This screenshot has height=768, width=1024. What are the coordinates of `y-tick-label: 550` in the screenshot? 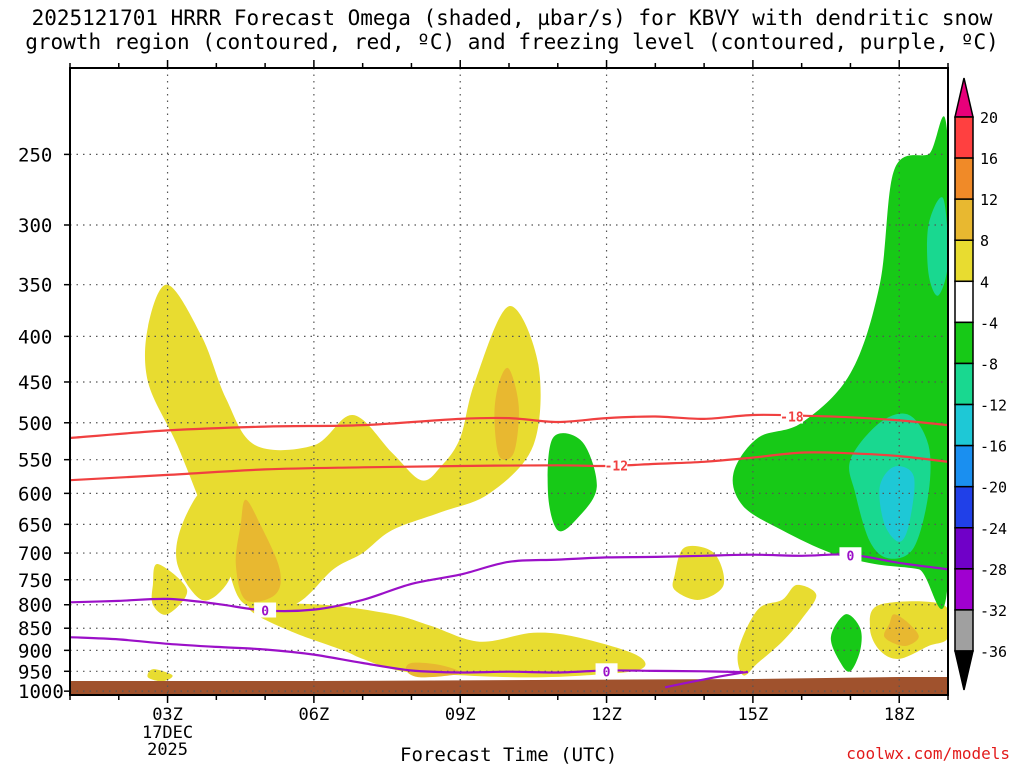 It's located at (35, 461).